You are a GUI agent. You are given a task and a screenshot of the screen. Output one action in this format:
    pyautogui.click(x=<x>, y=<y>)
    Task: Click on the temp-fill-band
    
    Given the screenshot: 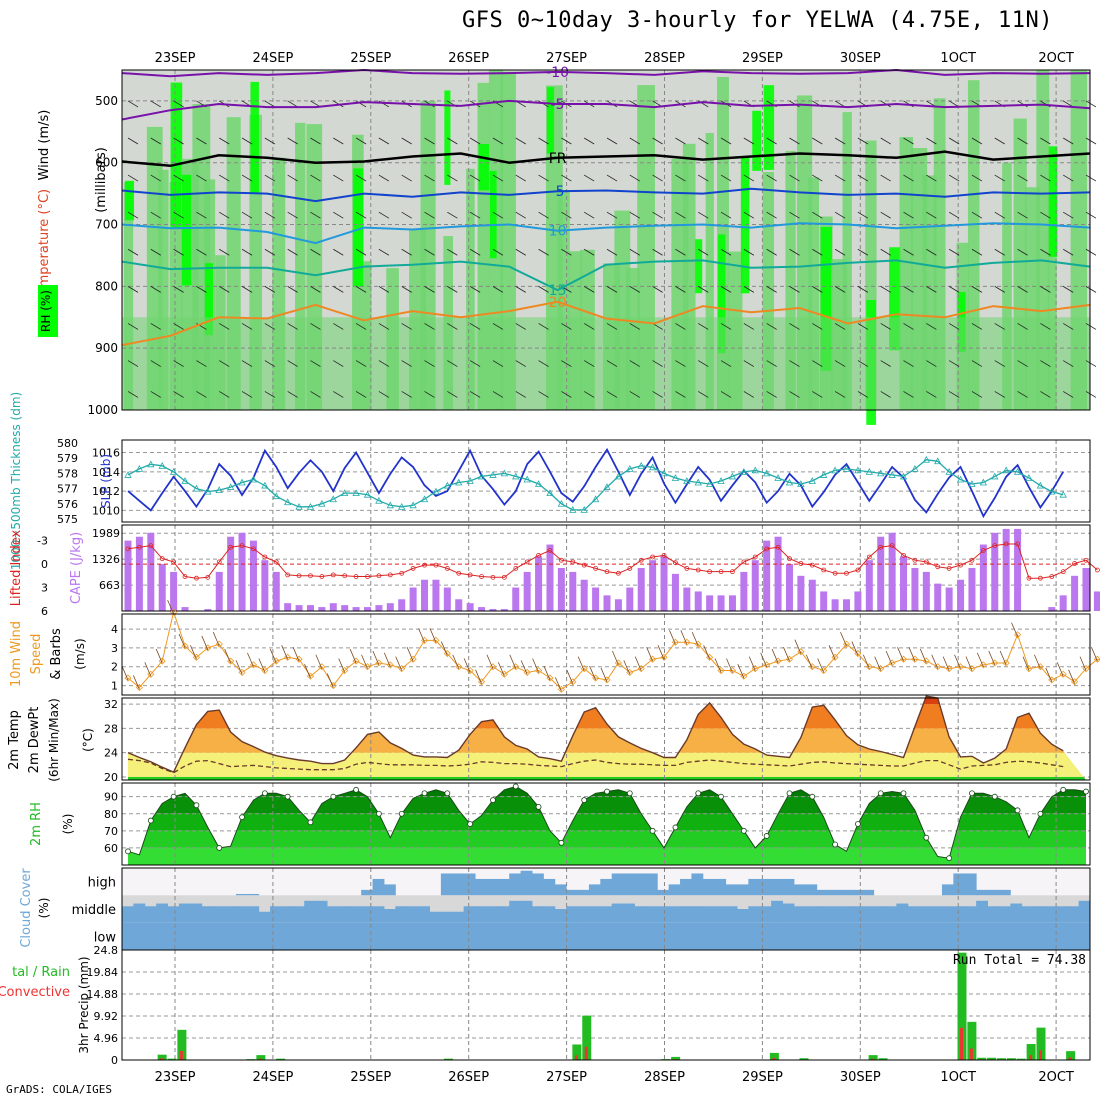 What is the action you would take?
    pyautogui.click(x=607, y=764)
    